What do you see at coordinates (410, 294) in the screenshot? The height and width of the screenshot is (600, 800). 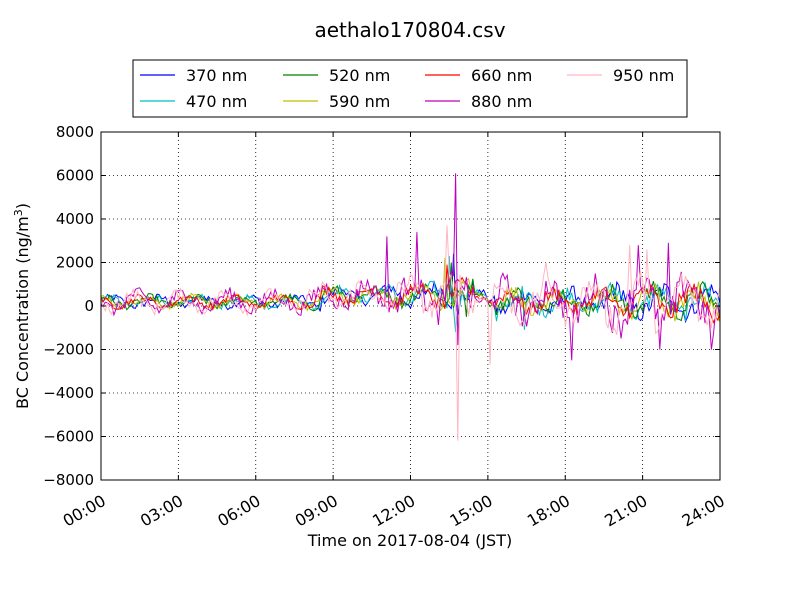 I see `series-line-660-nm` at bounding box center [410, 294].